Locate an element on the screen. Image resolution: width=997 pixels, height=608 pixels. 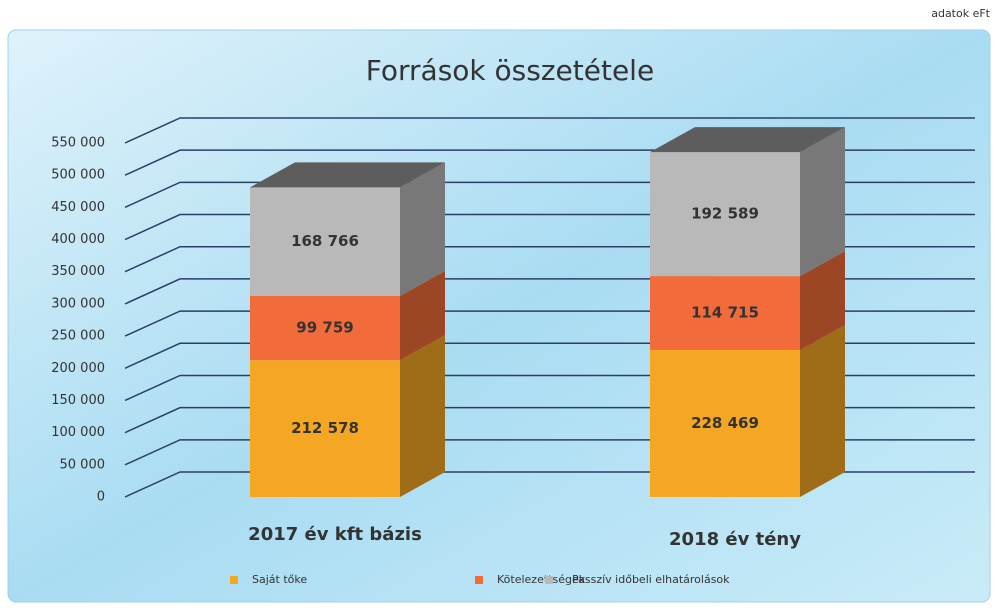
data-label: 212 578 is located at coordinates (325, 428).